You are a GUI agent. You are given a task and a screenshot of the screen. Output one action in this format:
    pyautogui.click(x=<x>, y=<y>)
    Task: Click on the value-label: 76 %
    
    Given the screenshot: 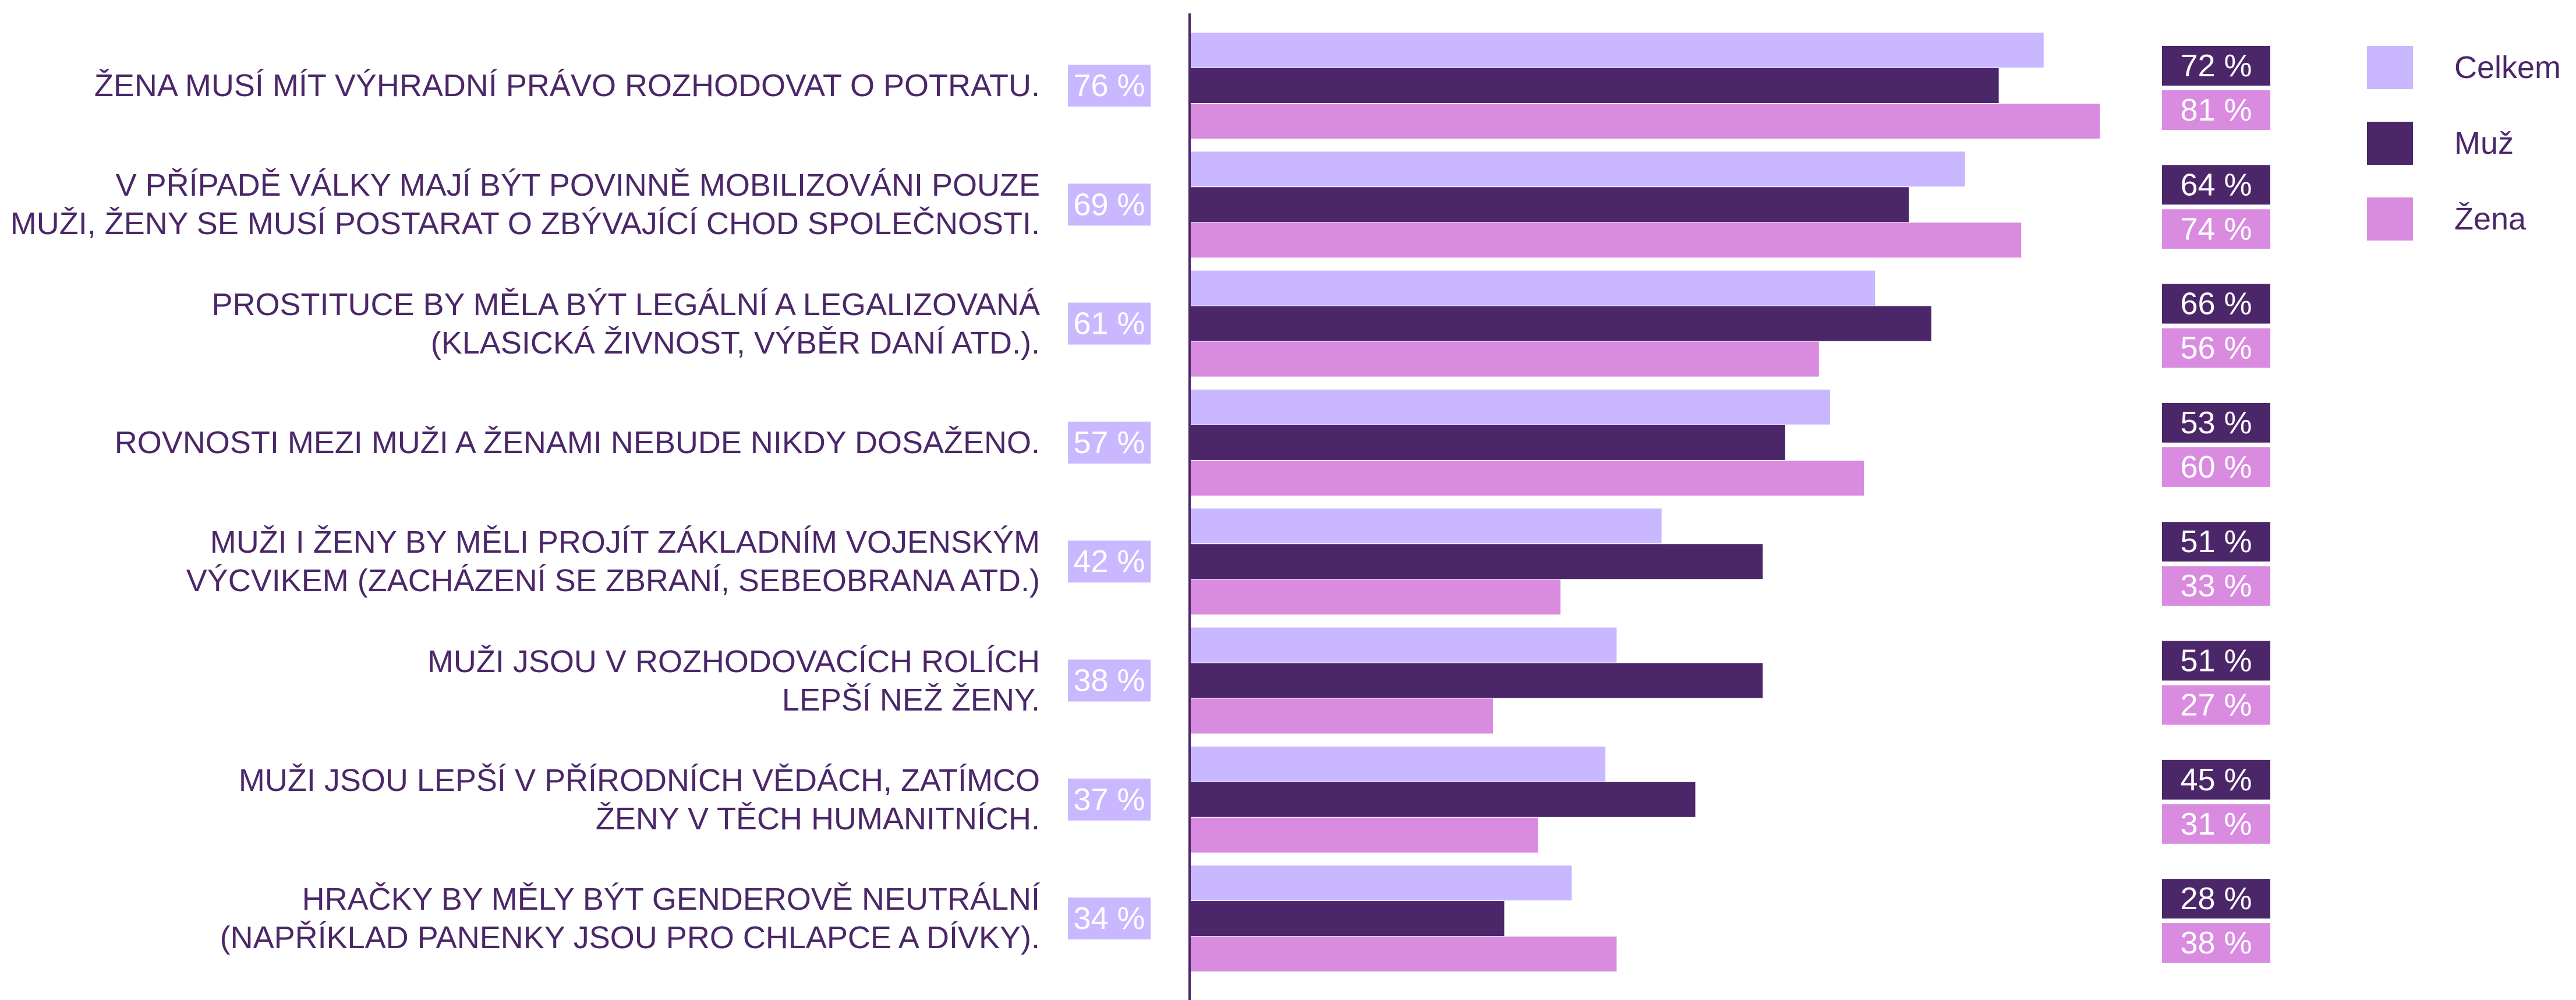 What is the action you would take?
    pyautogui.click(x=1109, y=85)
    